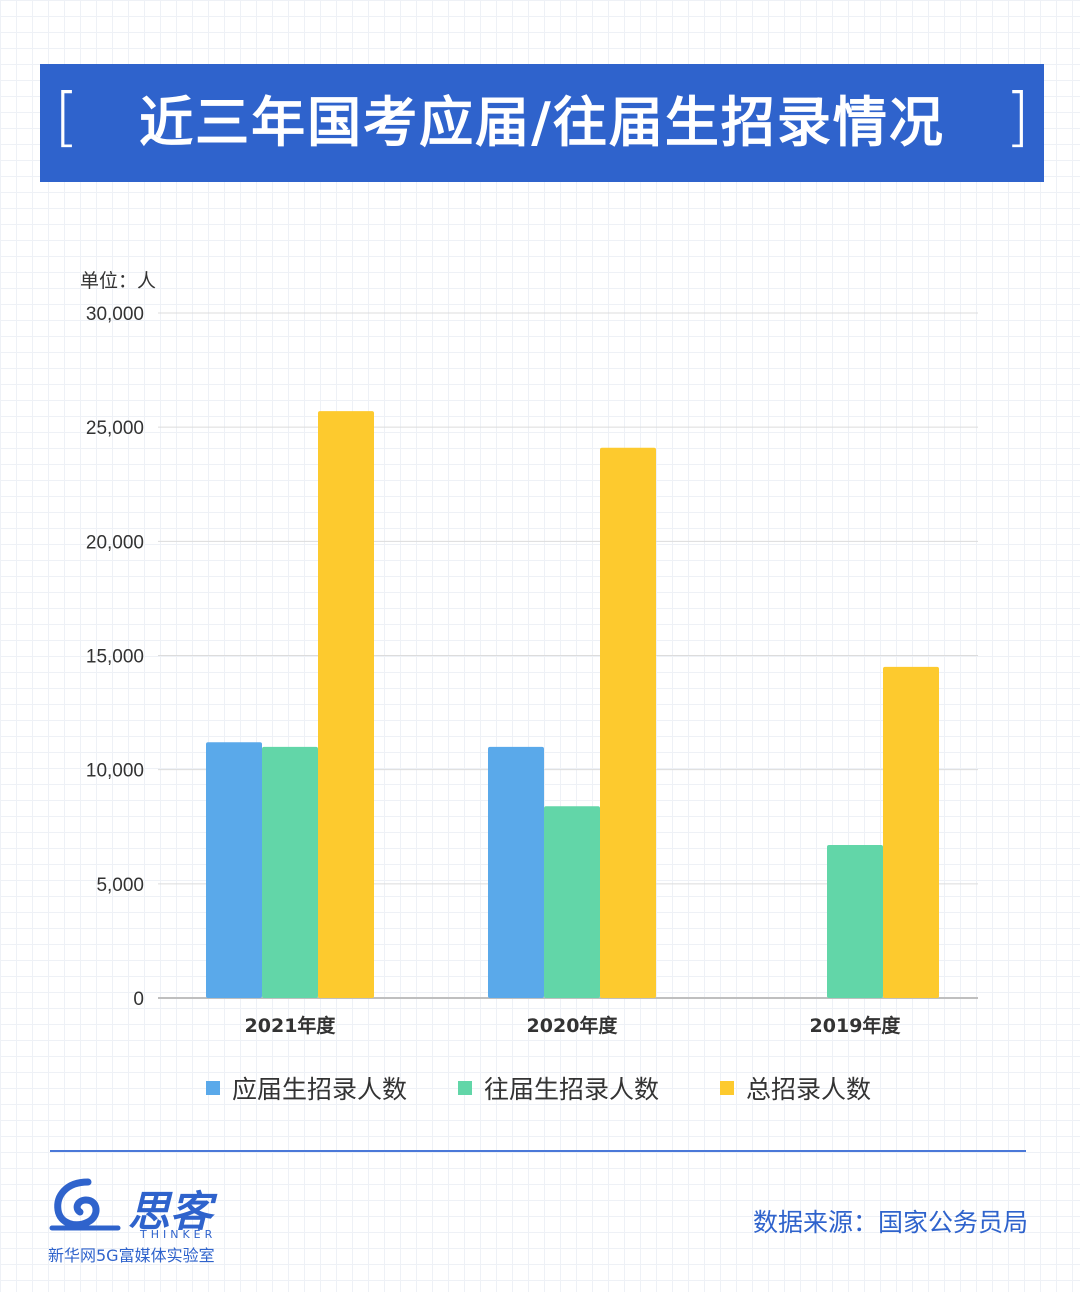 The image size is (1080, 1292). What do you see at coordinates (115, 314) in the screenshot?
I see `y-tick-label: 30,000` at bounding box center [115, 314].